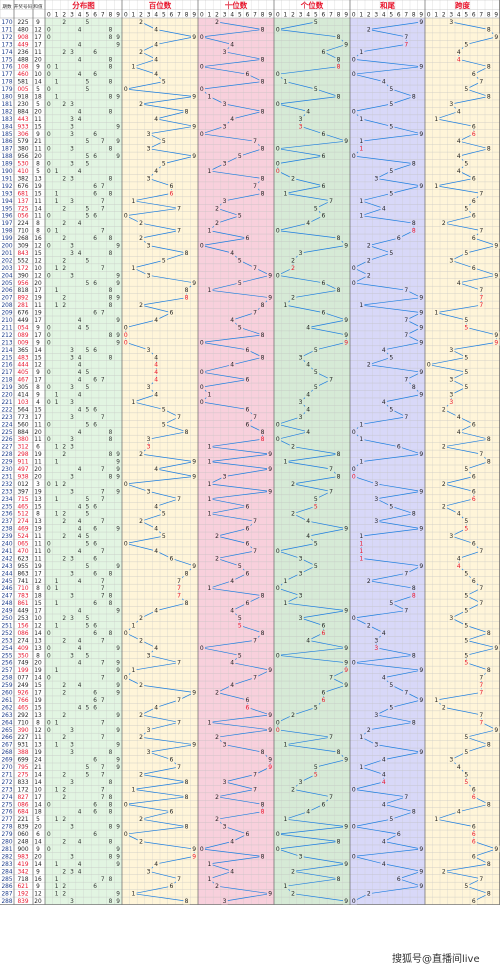 This screenshot has height=967, width=500. Describe the element at coordinates (391, 819) in the screenshot. I see `mark-tail: 5` at that location.